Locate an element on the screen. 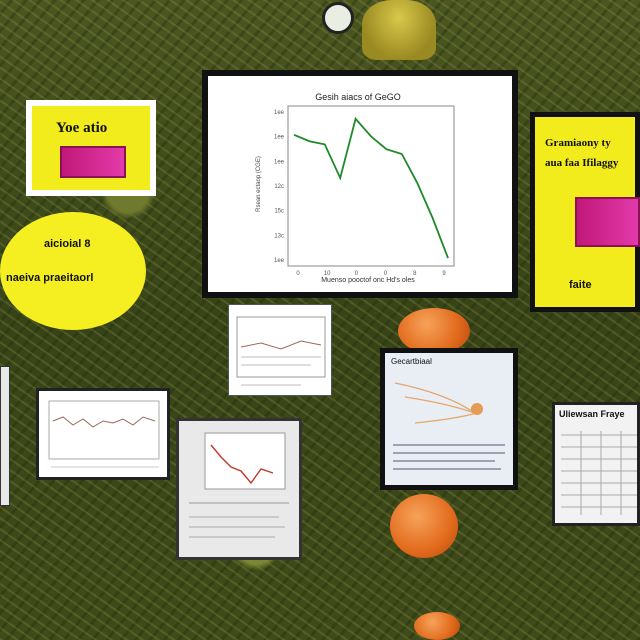  y-tick-label: 12c is located at coordinates (279, 187).